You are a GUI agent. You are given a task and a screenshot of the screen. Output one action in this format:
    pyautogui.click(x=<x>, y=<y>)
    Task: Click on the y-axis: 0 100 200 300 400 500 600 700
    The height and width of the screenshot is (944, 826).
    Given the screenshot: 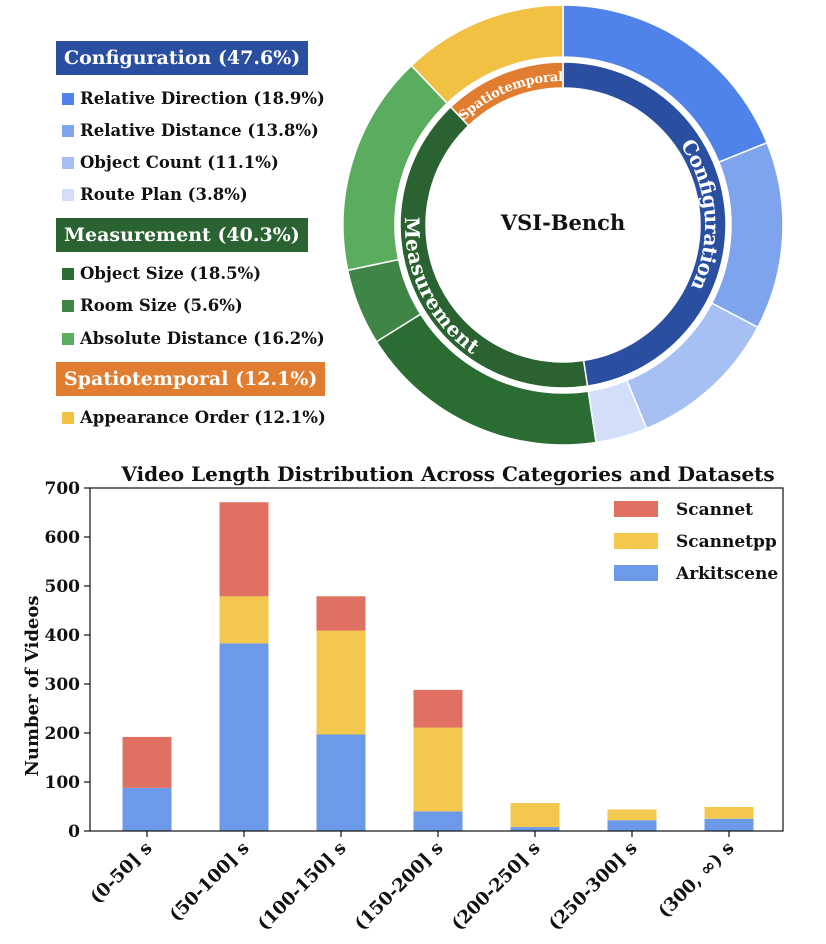 What is the action you would take?
    pyautogui.click(x=67, y=660)
    